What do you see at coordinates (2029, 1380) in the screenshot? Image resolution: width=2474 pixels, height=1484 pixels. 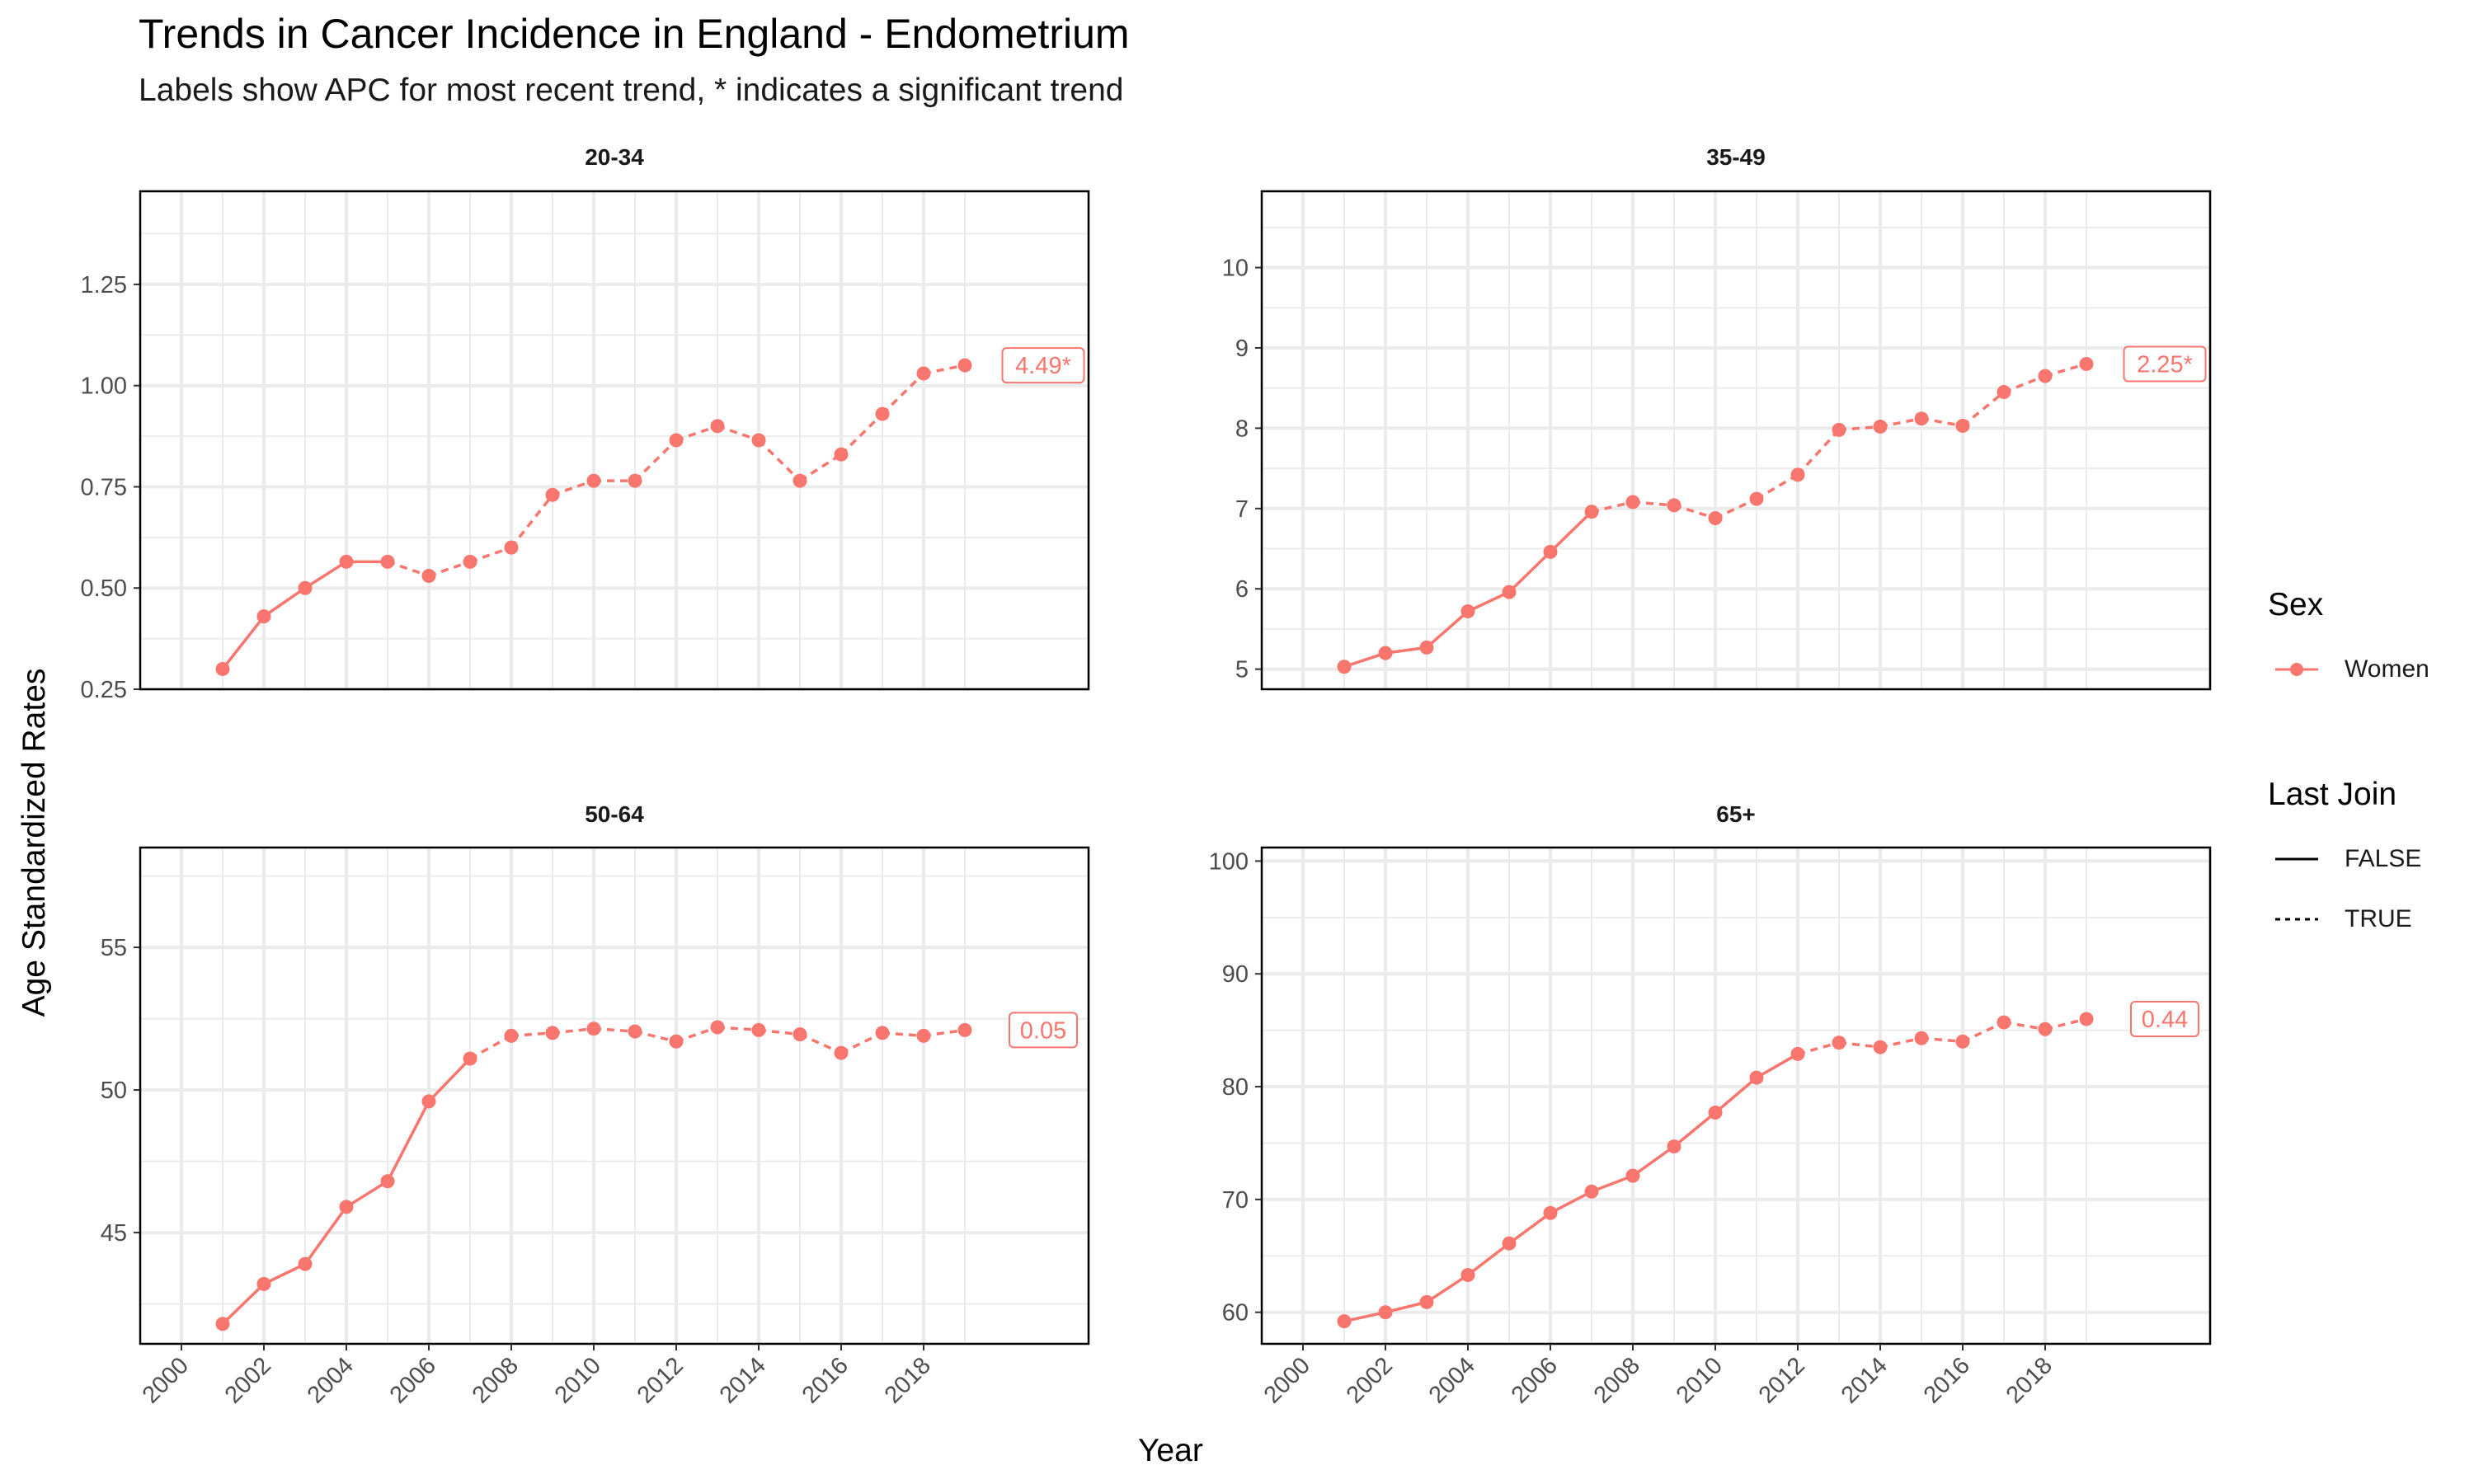 I see `x-tick-label: 2018` at bounding box center [2029, 1380].